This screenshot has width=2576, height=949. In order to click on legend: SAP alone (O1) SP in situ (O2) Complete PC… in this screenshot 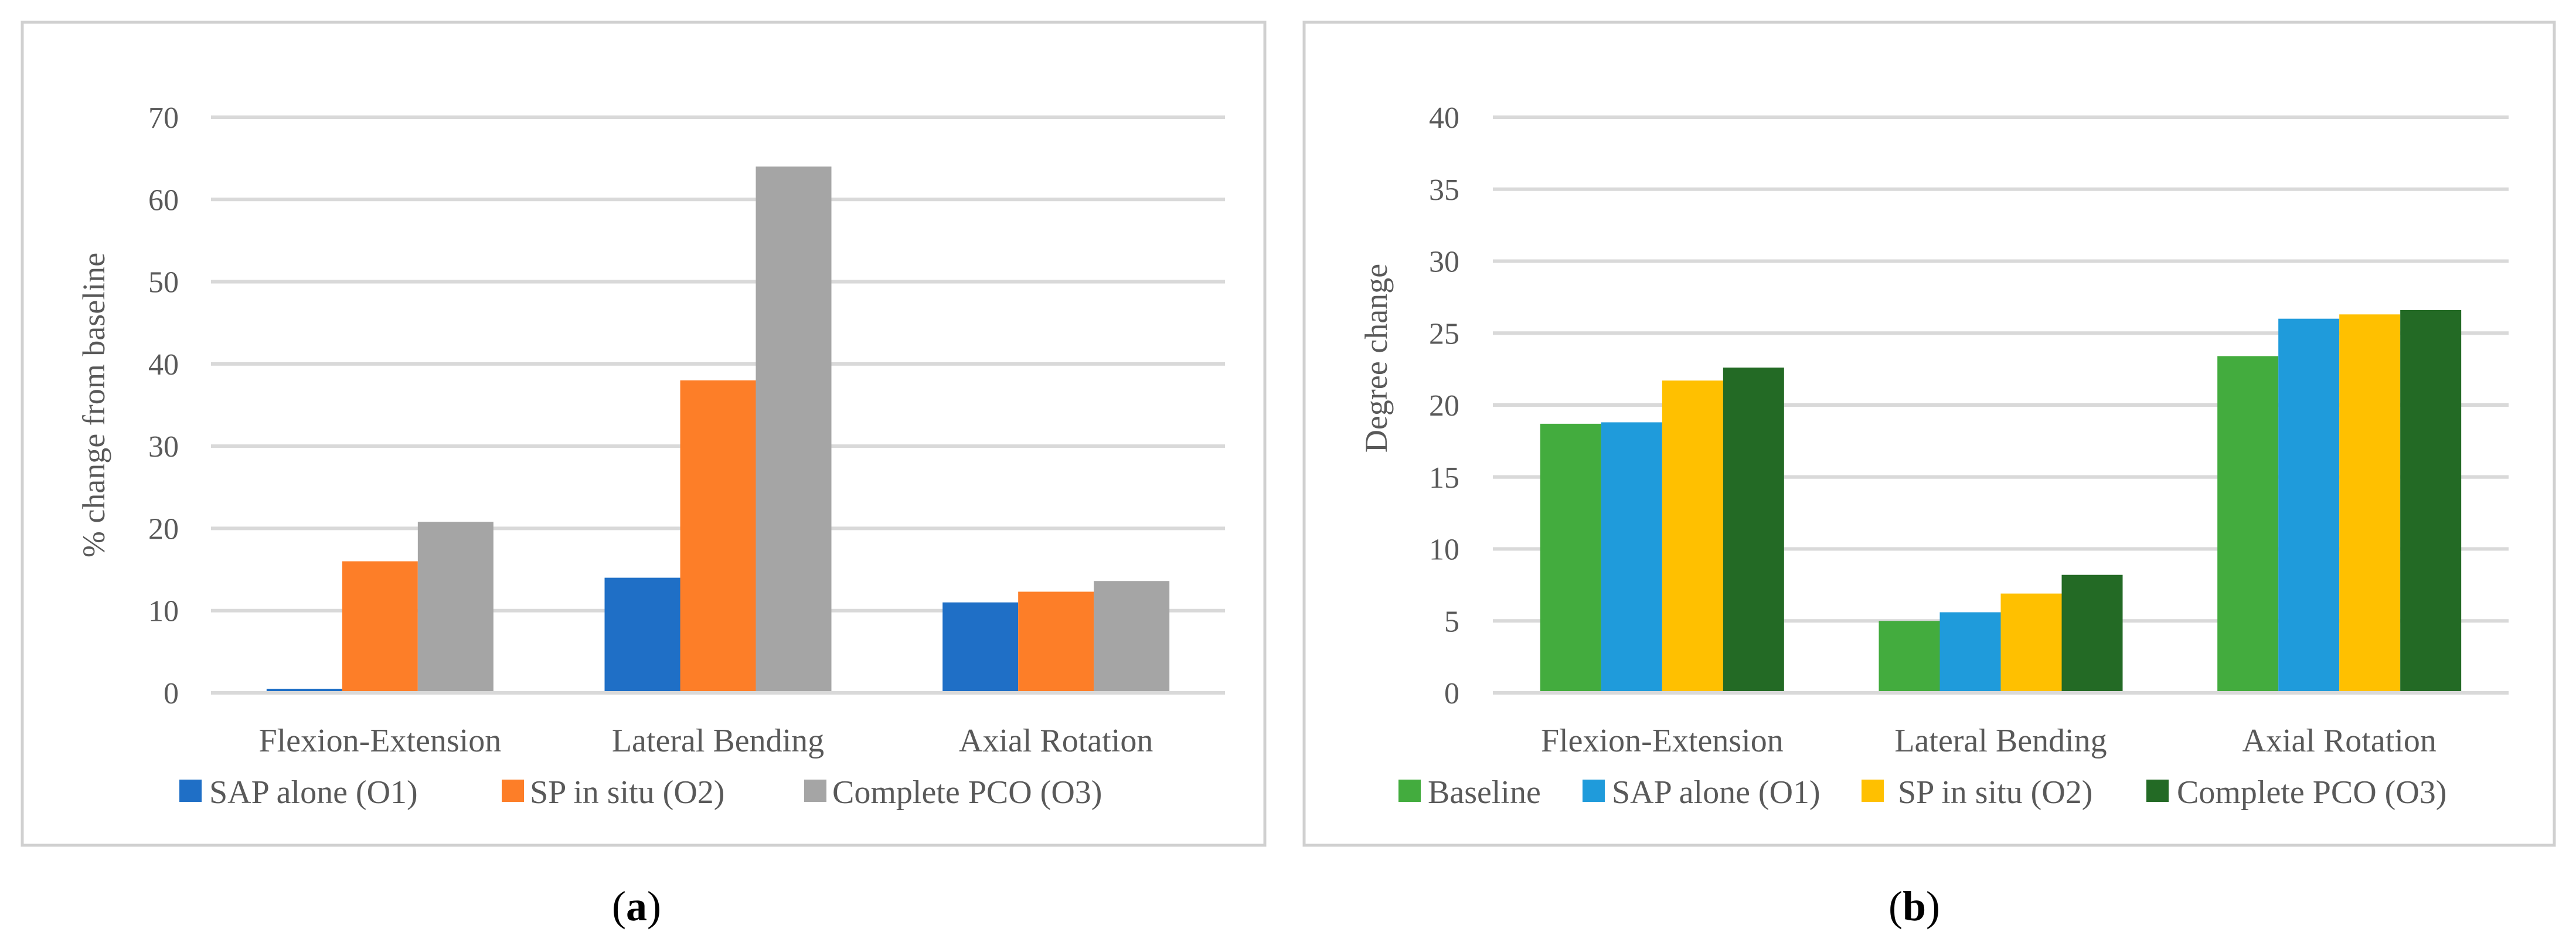, I will do `click(640, 793)`.